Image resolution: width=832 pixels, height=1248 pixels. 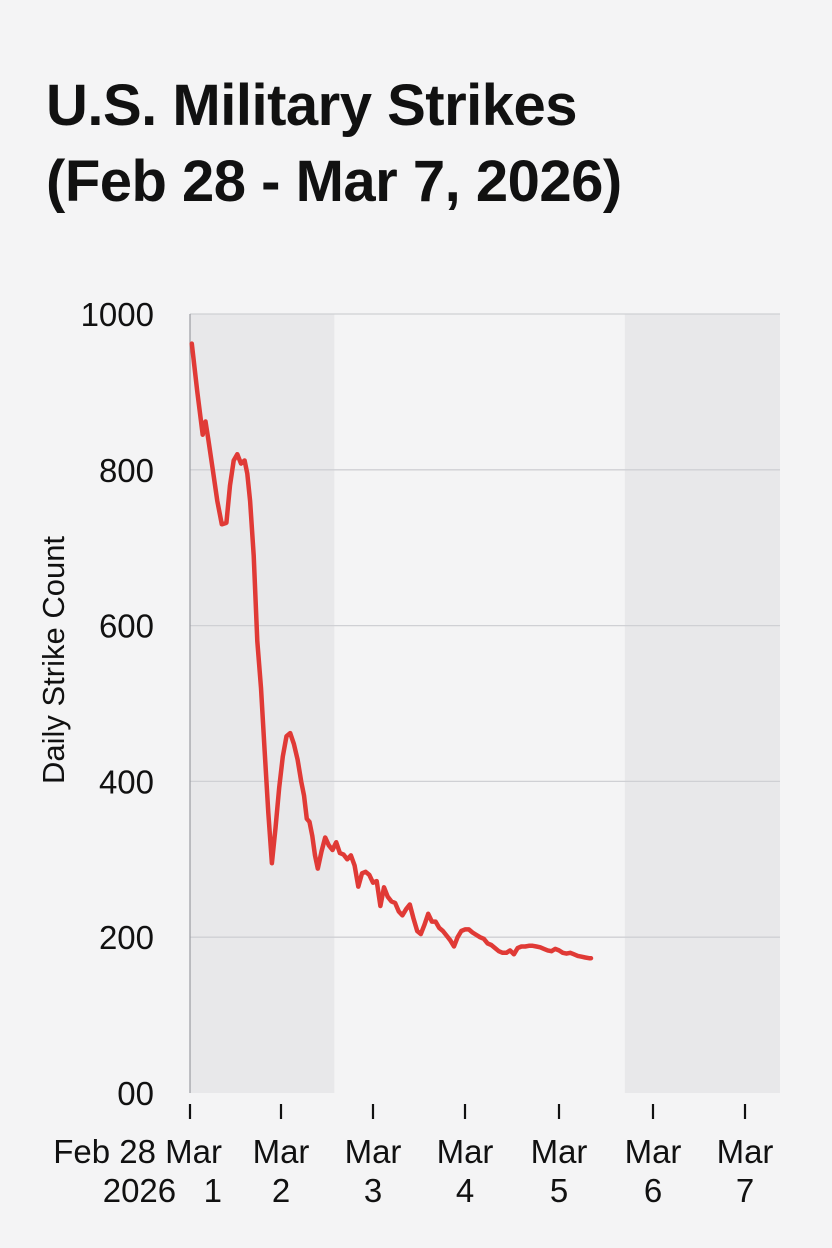 I want to click on y-tick-label: 600, so click(x=126, y=626).